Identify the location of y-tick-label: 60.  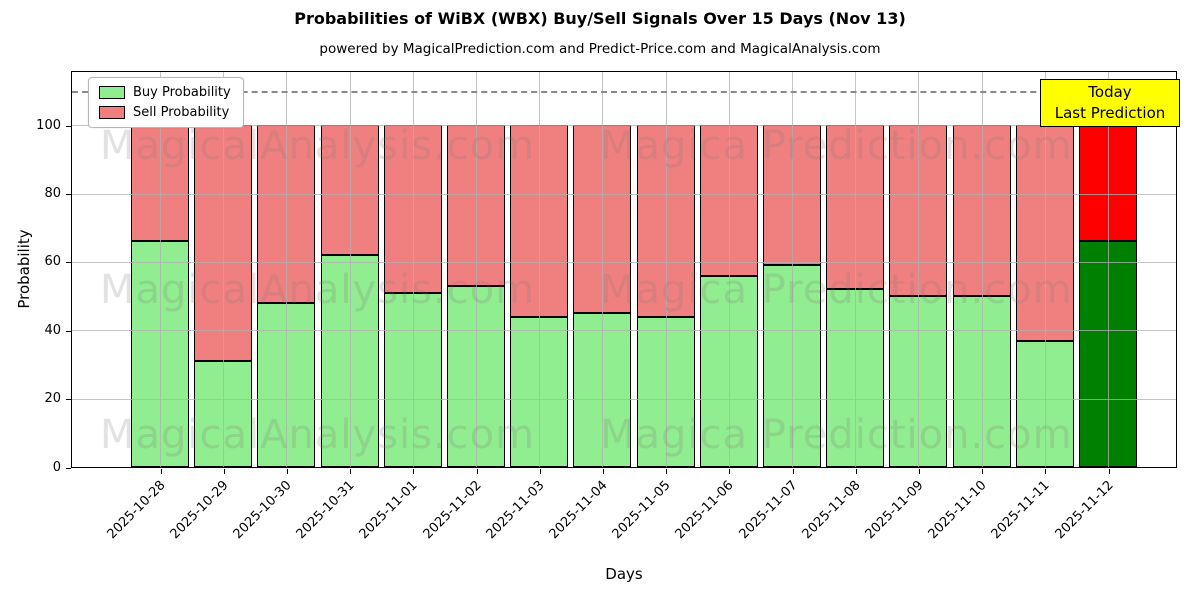
(52, 262).